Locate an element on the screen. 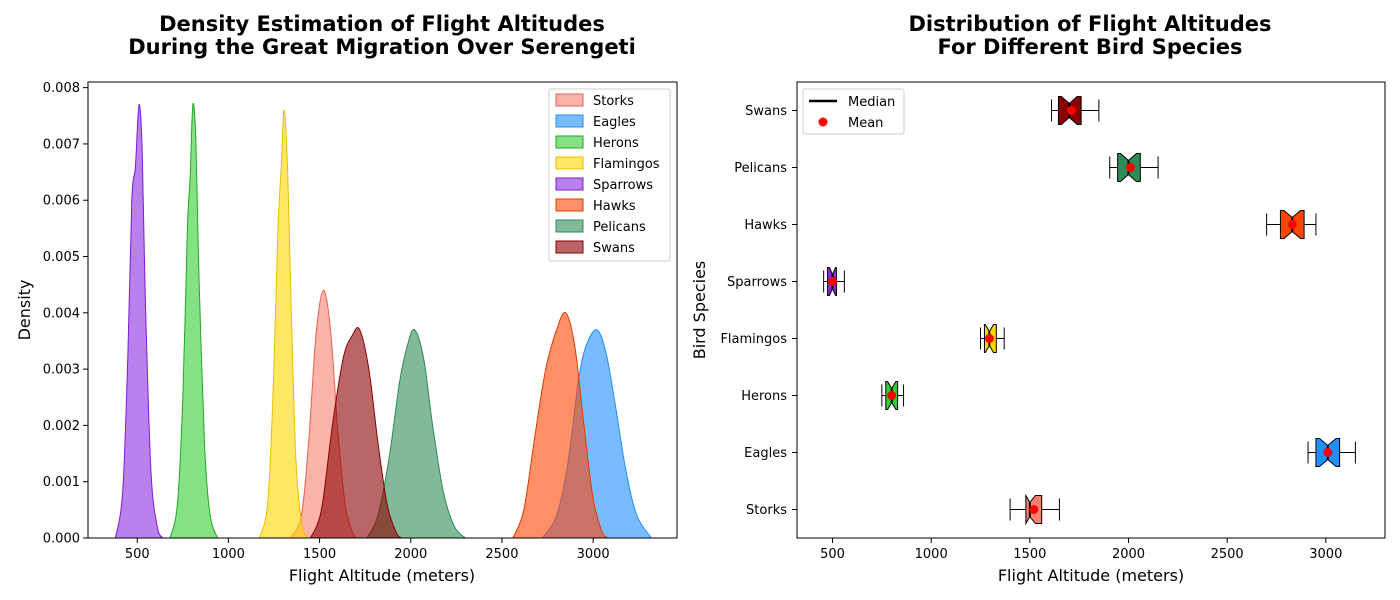 The width and height of the screenshot is (1400, 600). density-y-tick-label: 0.000 is located at coordinates (61, 539).